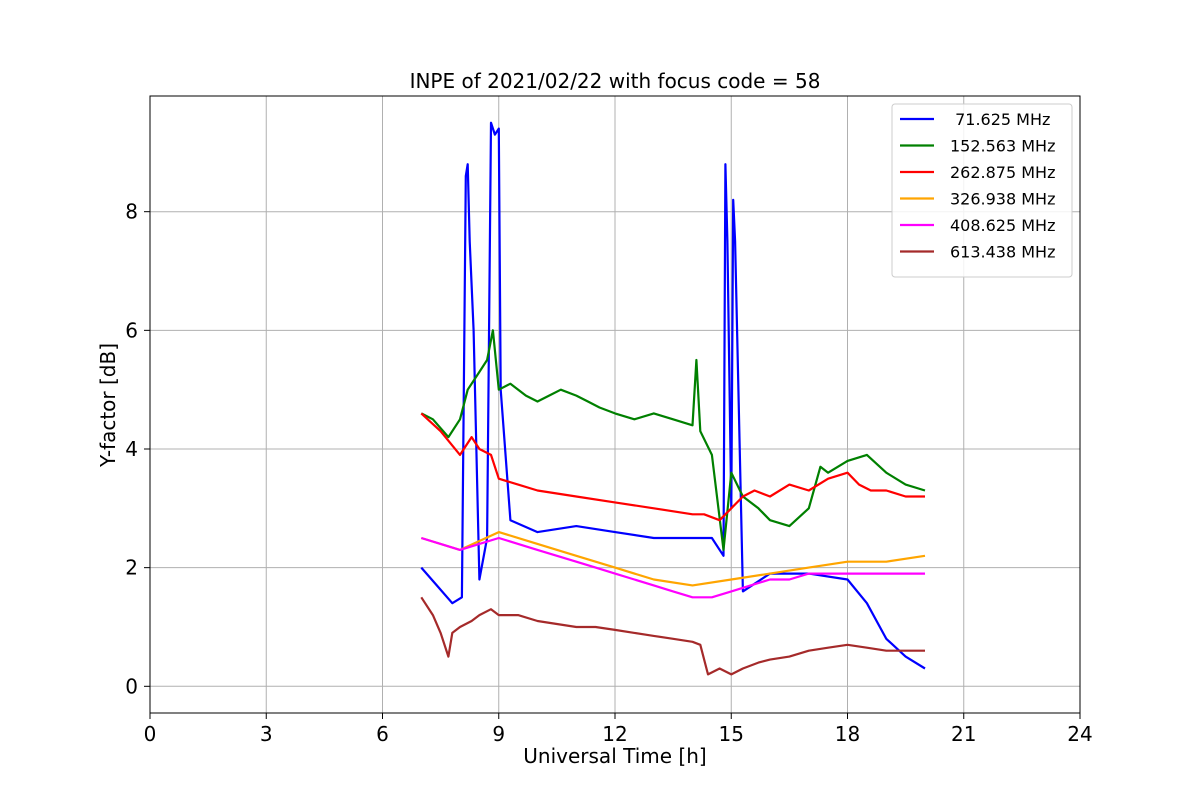 The image size is (1200, 800). Describe the element at coordinates (266, 734) in the screenshot. I see `x-tick-label: 3` at that location.